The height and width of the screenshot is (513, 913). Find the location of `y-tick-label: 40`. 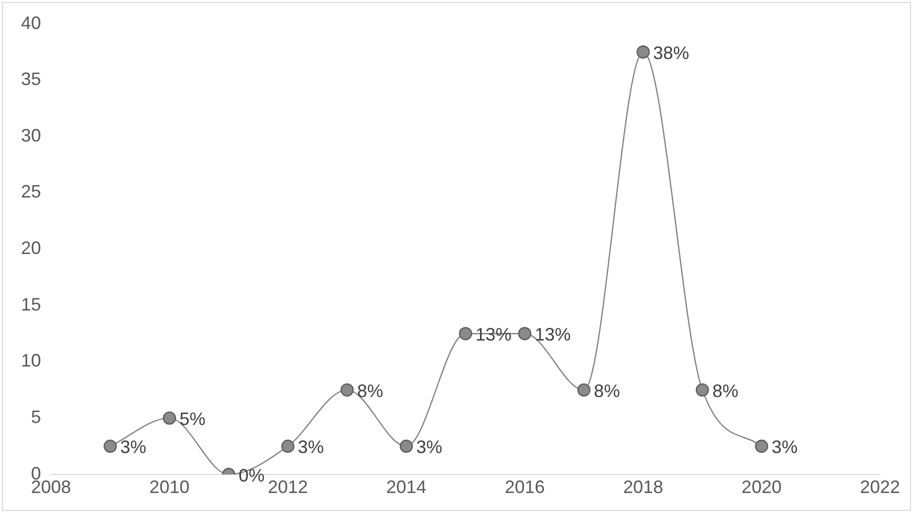

y-tick-label: 40 is located at coordinates (31, 22).